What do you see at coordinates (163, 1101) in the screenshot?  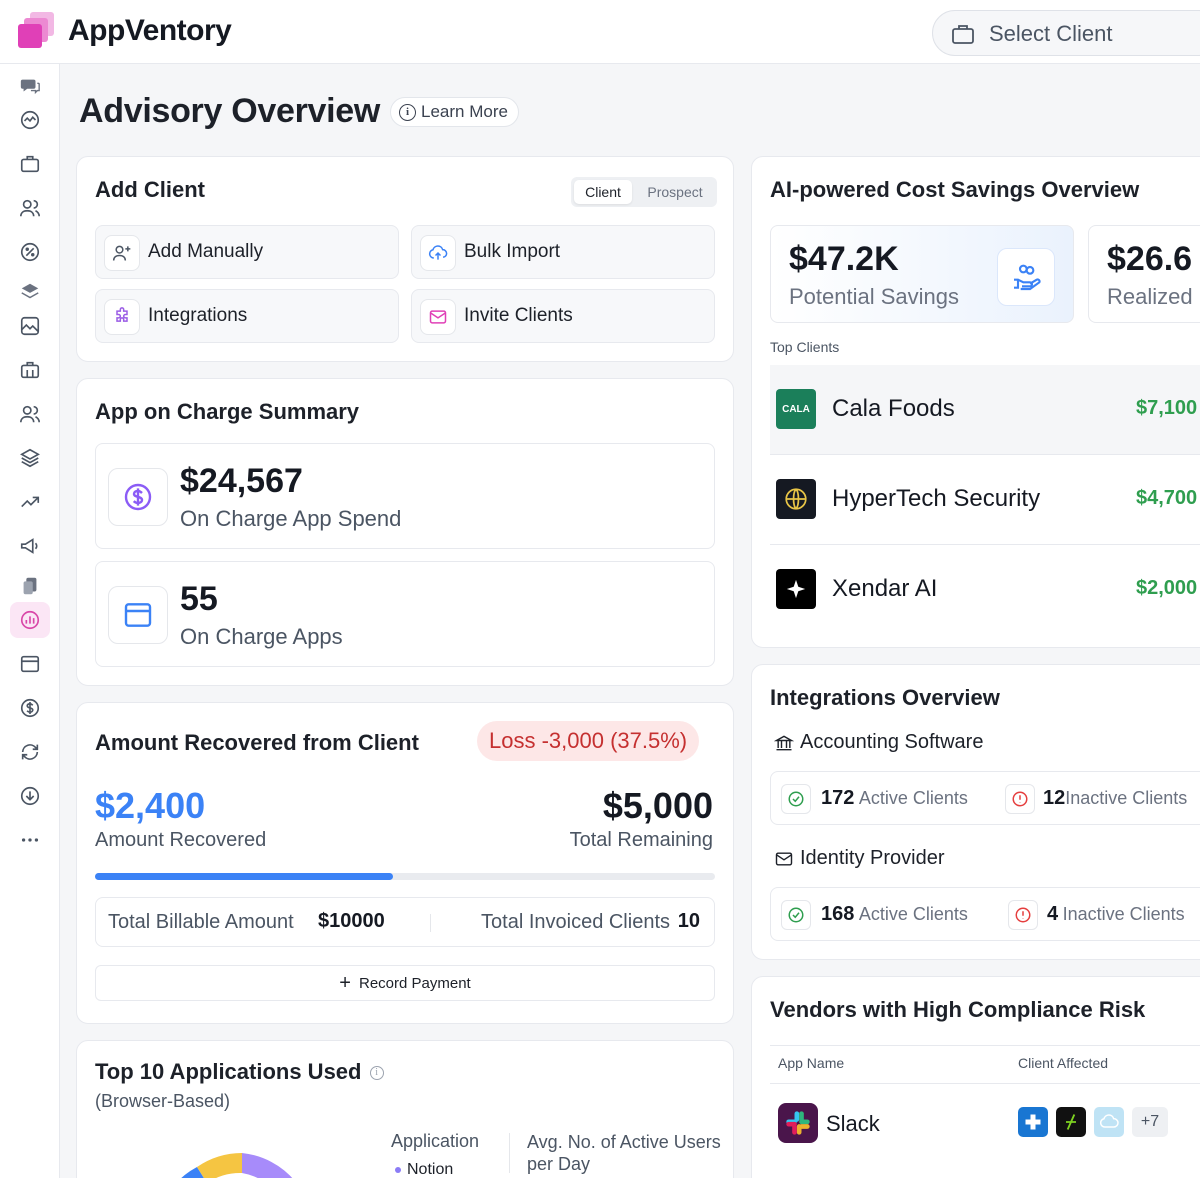 I see `top-applications-subtitle: (Browser-Based)` at bounding box center [163, 1101].